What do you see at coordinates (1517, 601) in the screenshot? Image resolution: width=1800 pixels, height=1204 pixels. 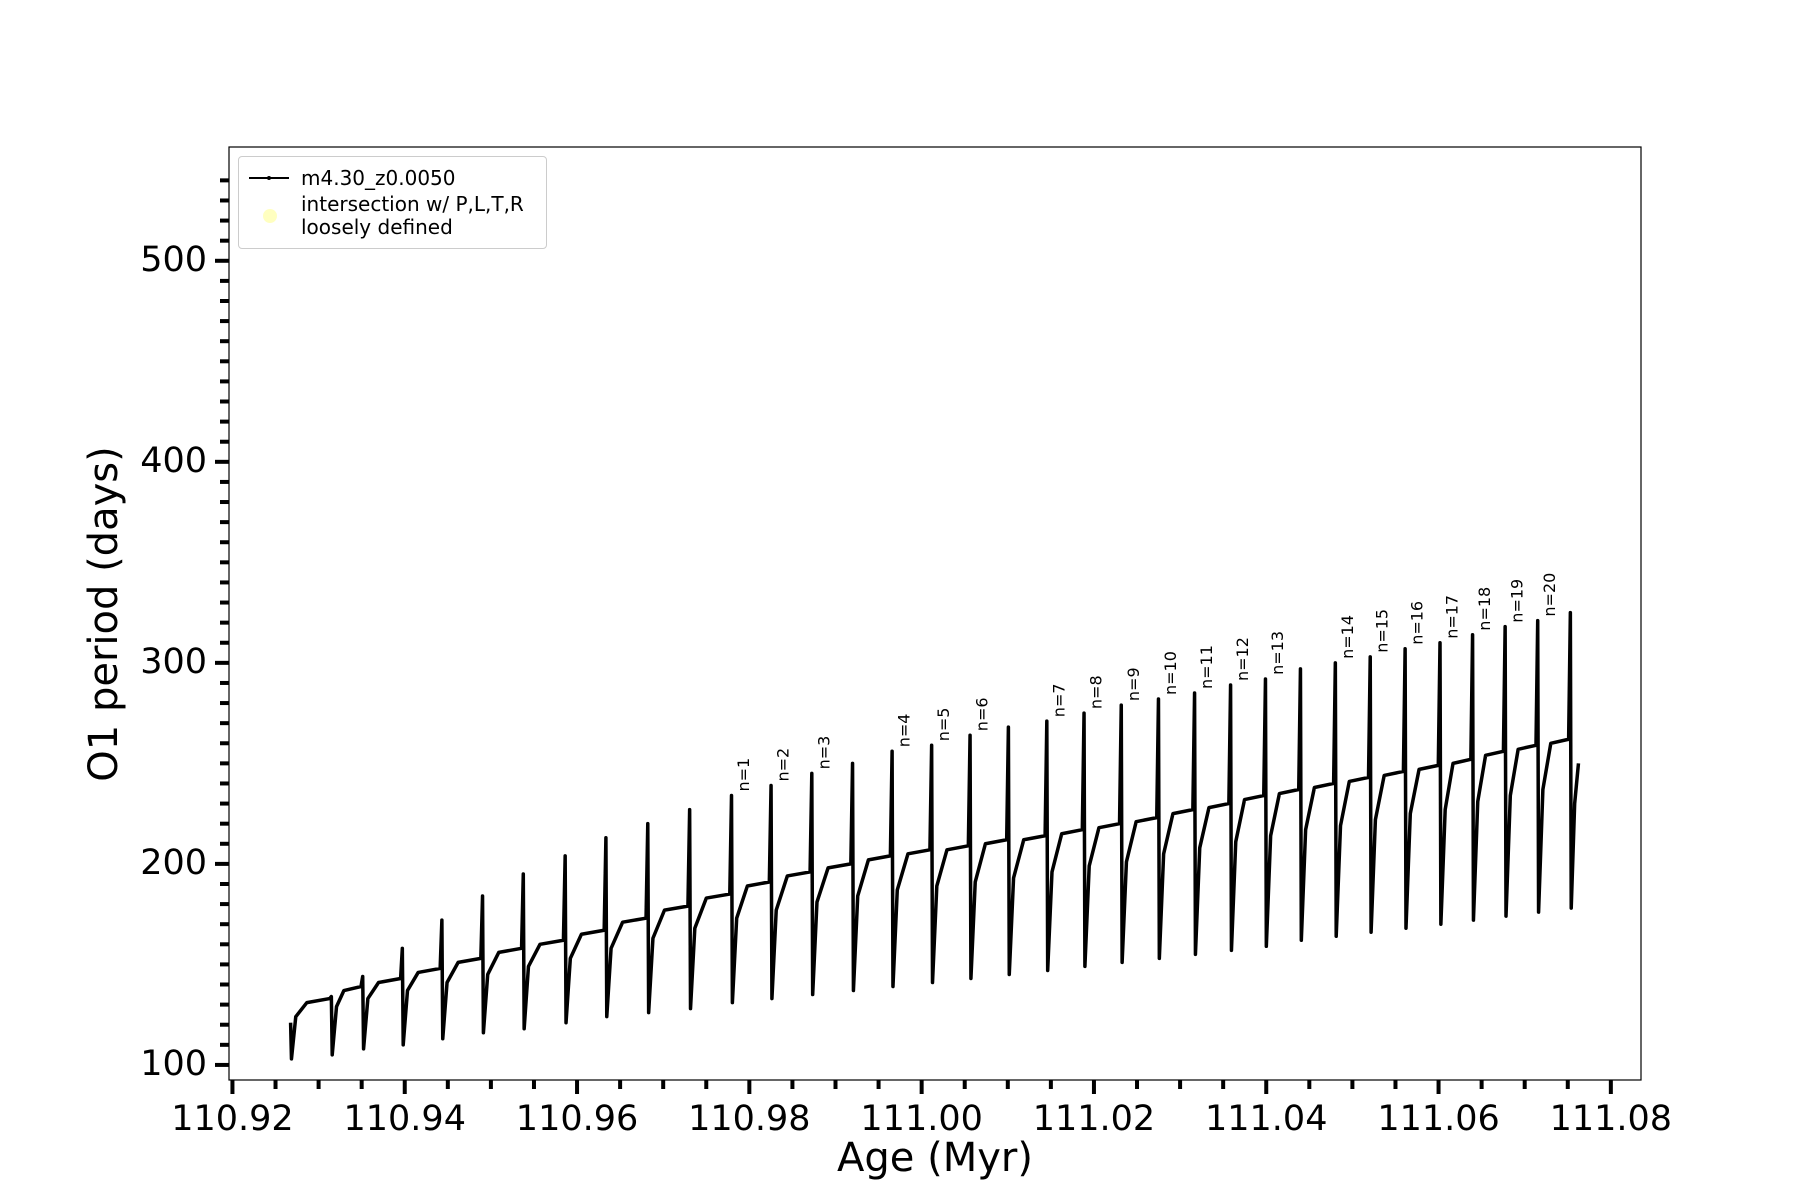 I see `annotation: n=19` at bounding box center [1517, 601].